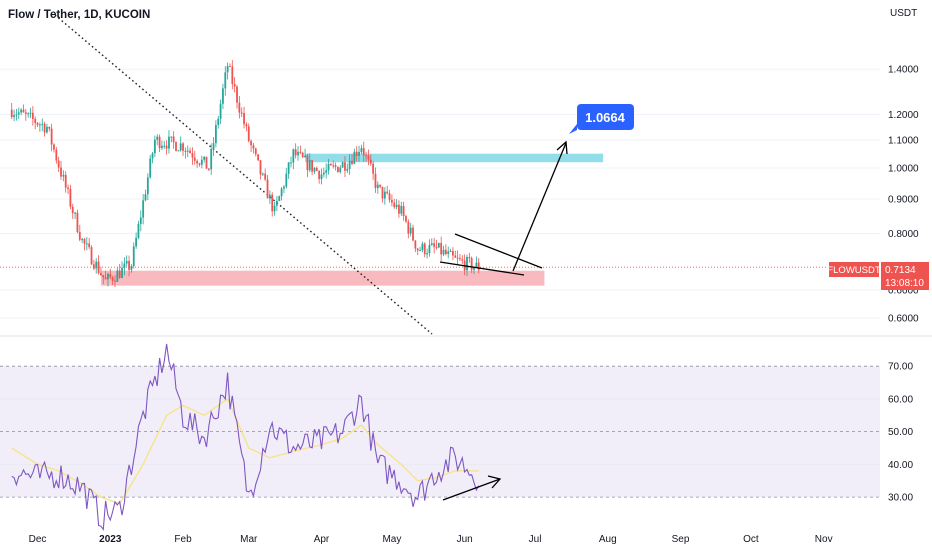 This screenshot has height=550, width=932. I want to click on support-zone, so click(322, 278).